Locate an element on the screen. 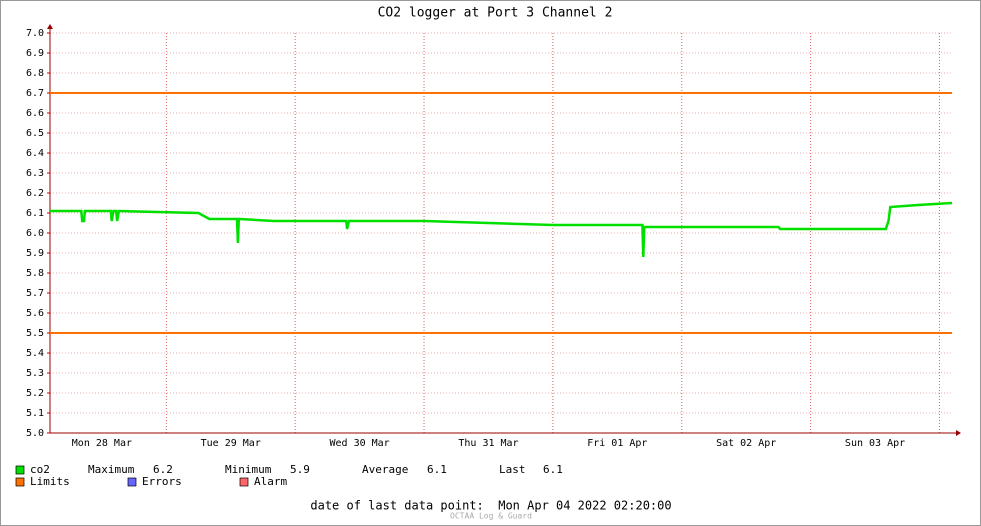 The width and height of the screenshot is (981, 526). y-tick-label: 6.8 is located at coordinates (35, 73).